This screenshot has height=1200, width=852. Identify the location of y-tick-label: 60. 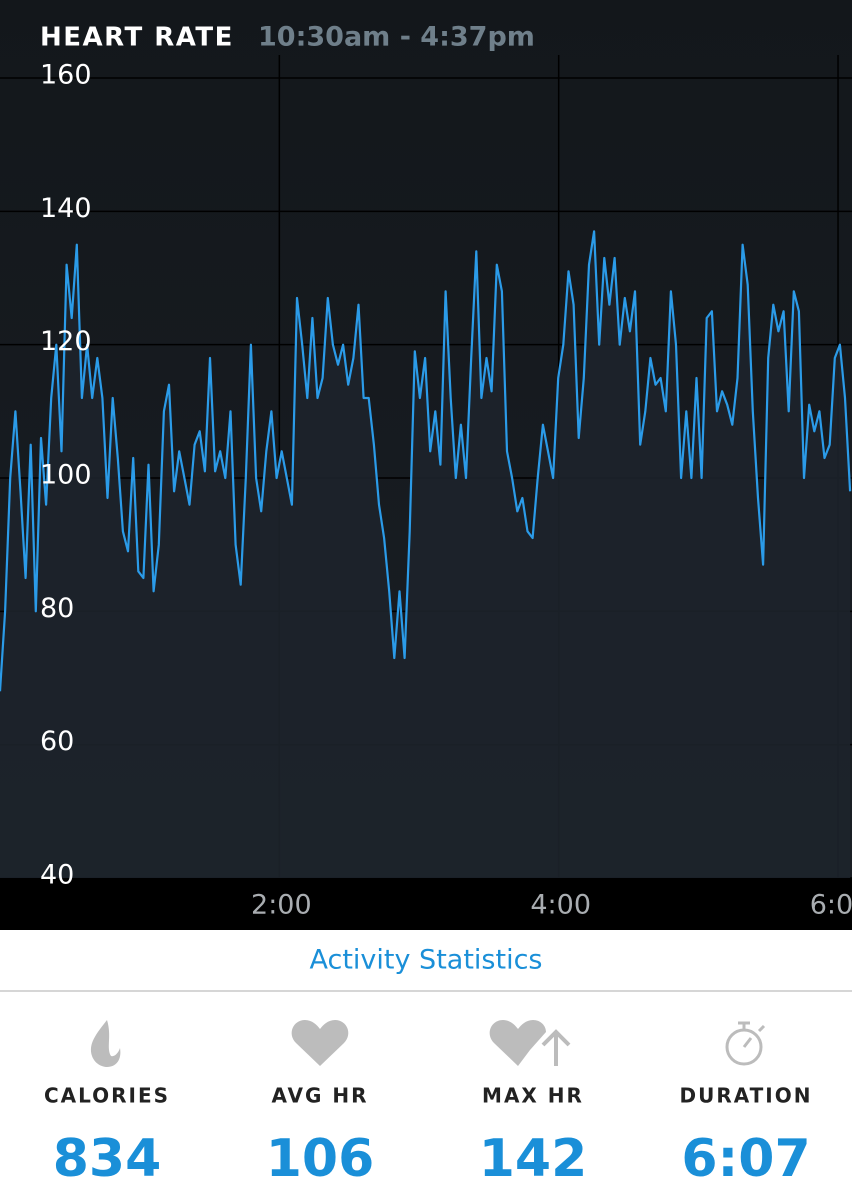
(57, 741).